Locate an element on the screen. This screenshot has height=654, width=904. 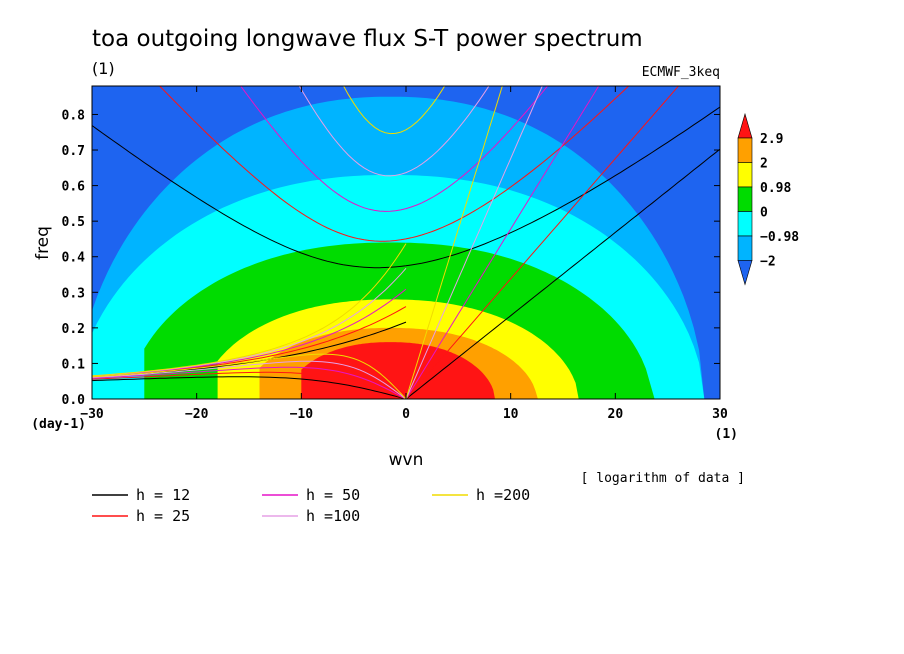
colorbar-label: 0 is located at coordinates (764, 213).